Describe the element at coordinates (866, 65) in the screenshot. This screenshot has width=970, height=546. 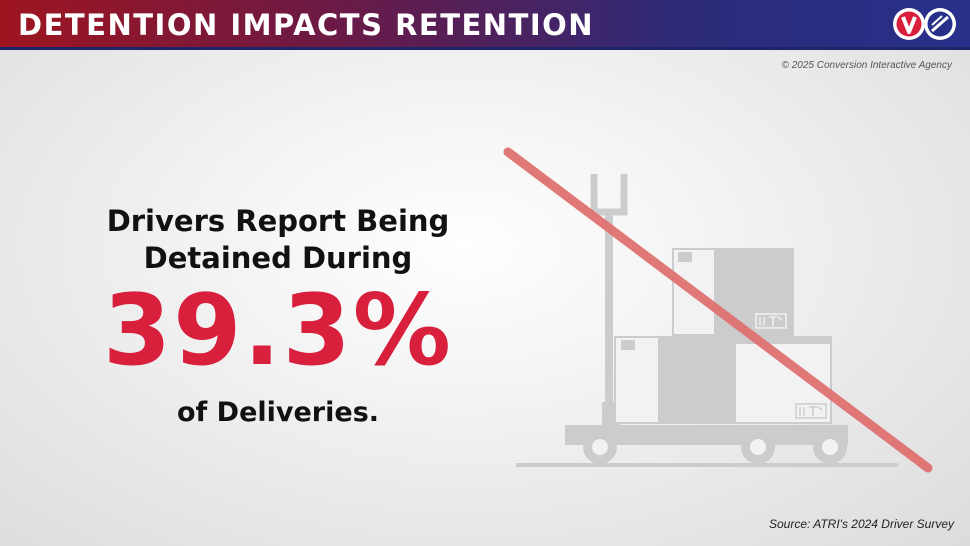
I see `copyright-notice: © 2025 Conversion Interactive Agency` at that location.